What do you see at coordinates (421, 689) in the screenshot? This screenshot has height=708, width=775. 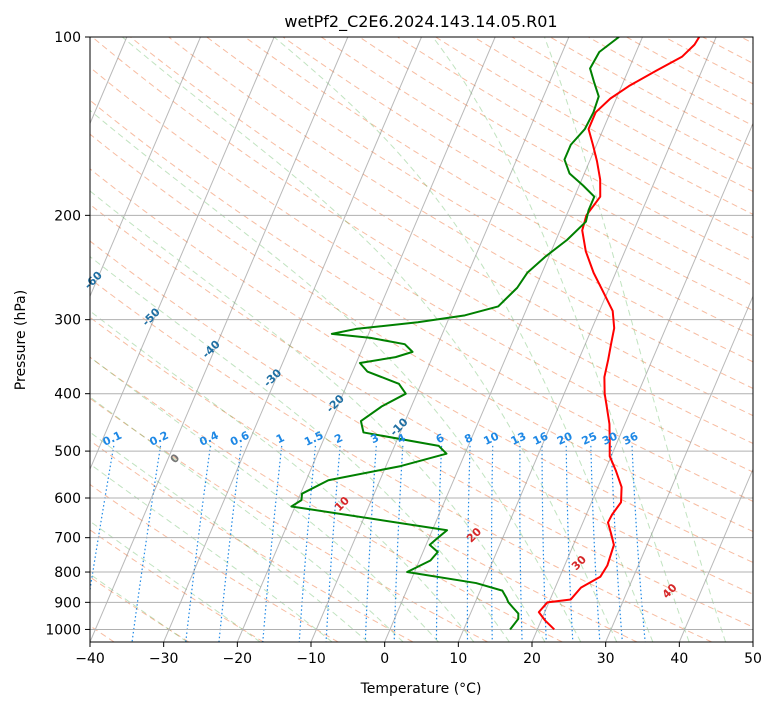 I see `x-axis-label: Temperature (°C)` at bounding box center [421, 689].